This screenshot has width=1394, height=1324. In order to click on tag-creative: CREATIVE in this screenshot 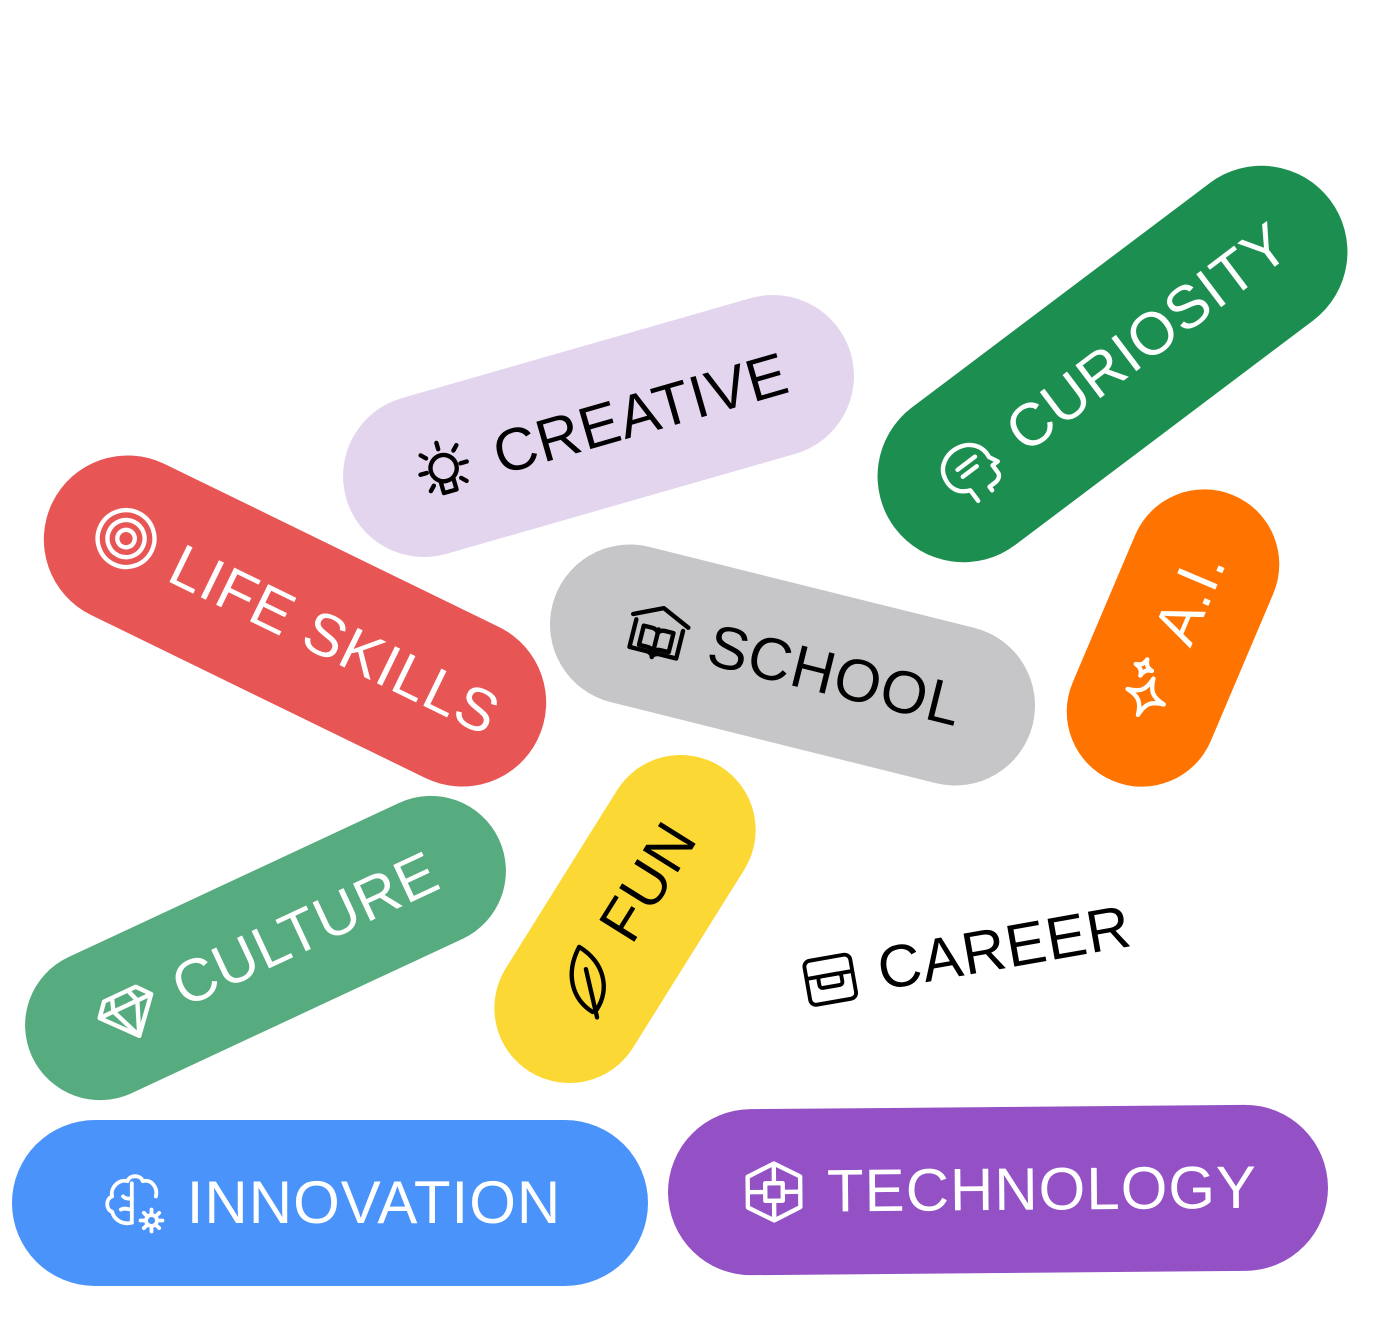, I will do `click(598, 426)`.